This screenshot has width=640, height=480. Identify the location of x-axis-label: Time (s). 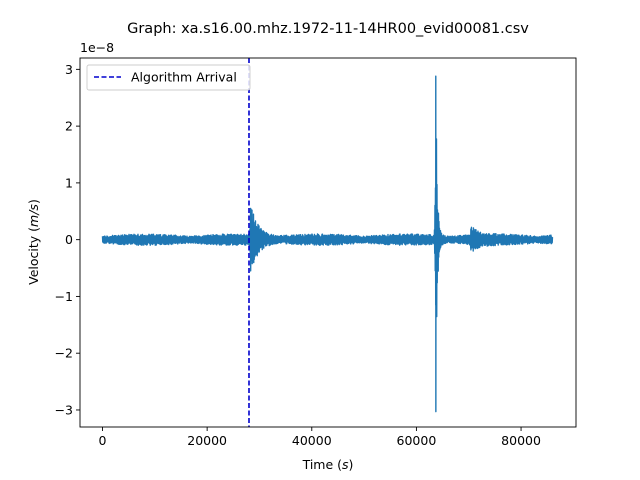
(328, 464).